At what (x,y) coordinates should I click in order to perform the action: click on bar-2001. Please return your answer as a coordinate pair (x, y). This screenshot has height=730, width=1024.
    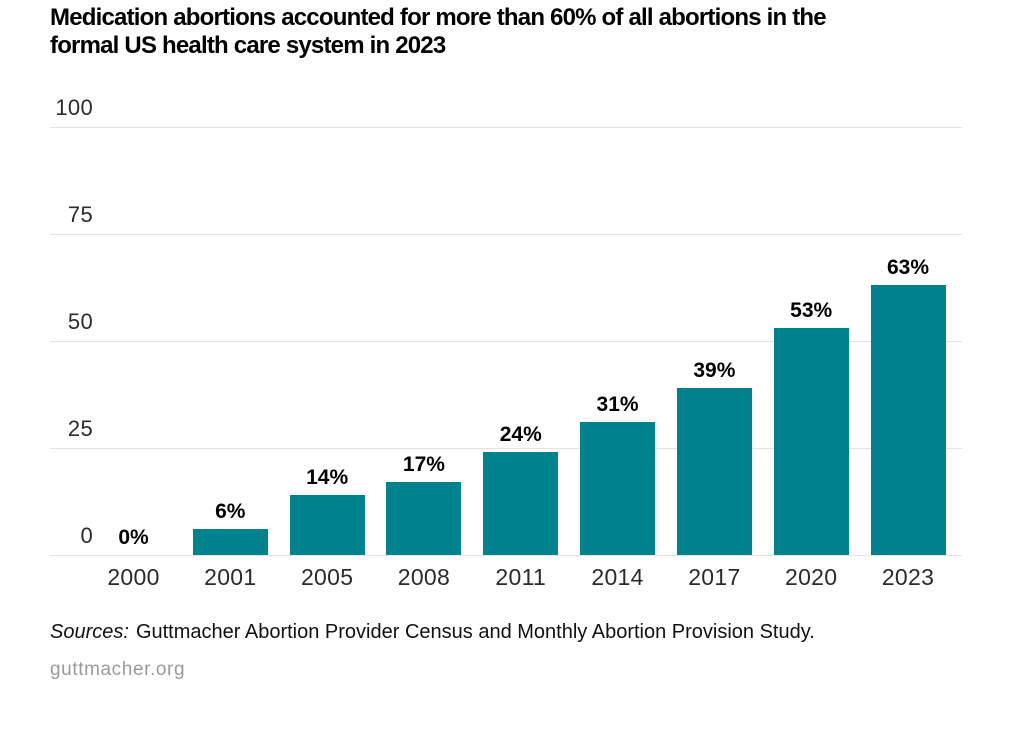
    Looking at the image, I should click on (230, 542).